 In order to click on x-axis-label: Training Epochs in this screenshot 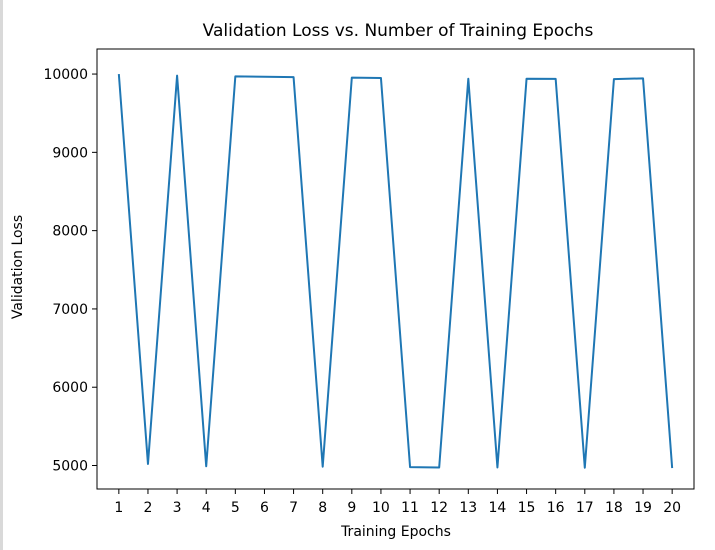, I will do `click(395, 532)`.